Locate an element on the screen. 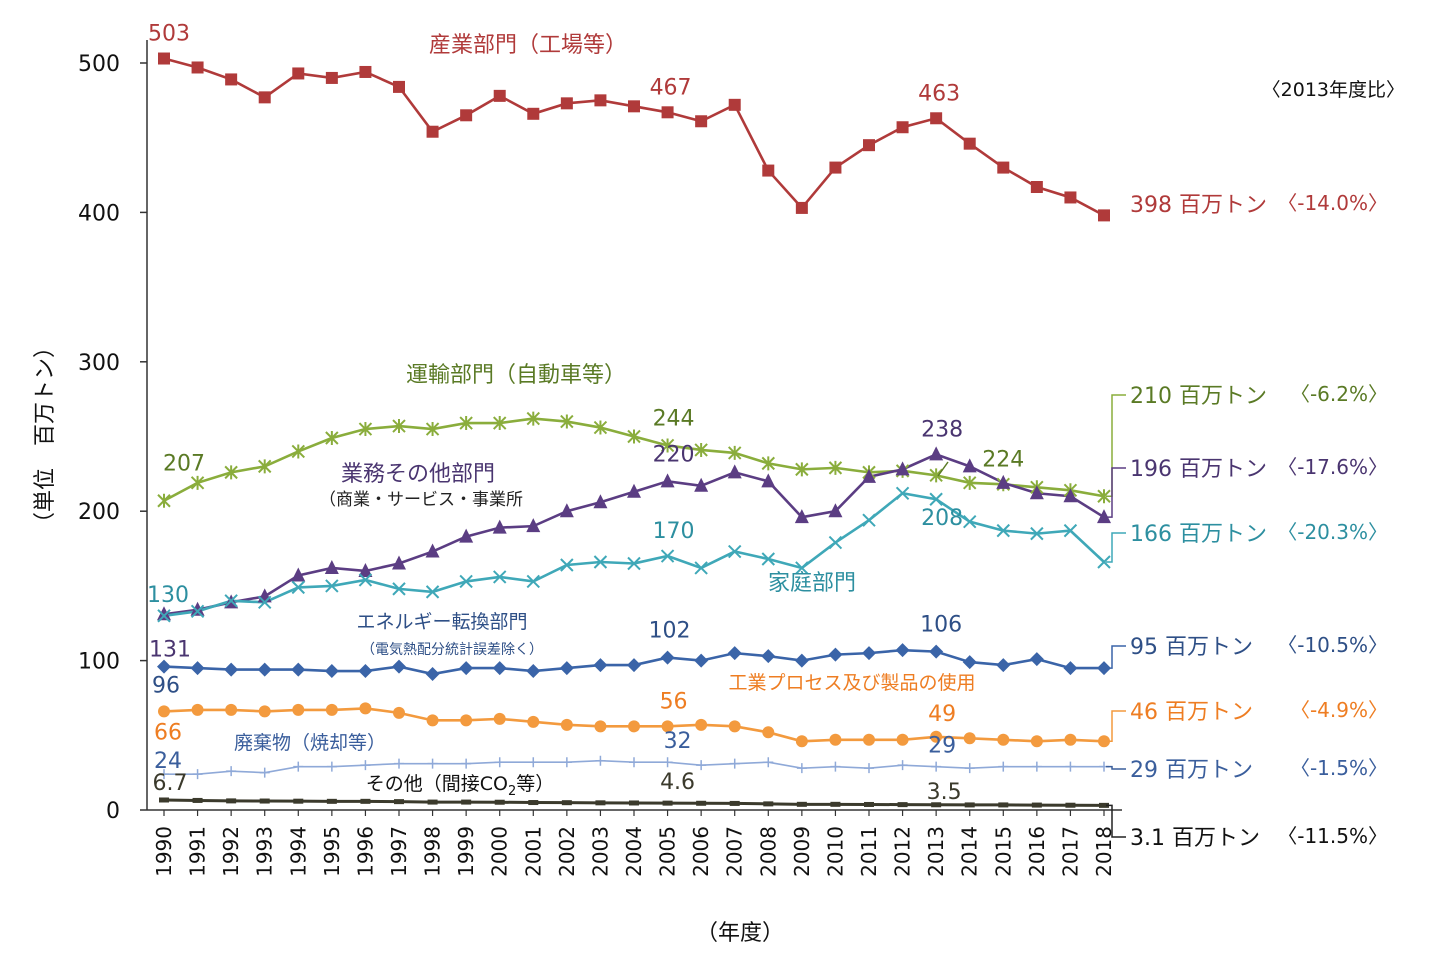 The image size is (1440, 960). data-label: 244 is located at coordinates (674, 418).